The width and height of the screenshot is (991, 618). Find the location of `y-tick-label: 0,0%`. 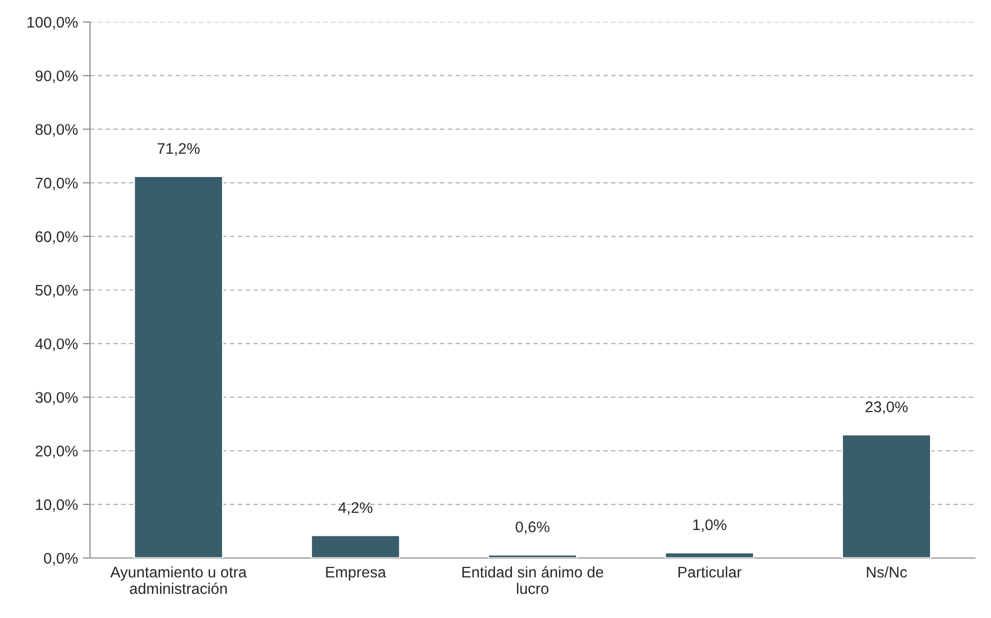

y-tick-label: 0,0% is located at coordinates (61, 559).